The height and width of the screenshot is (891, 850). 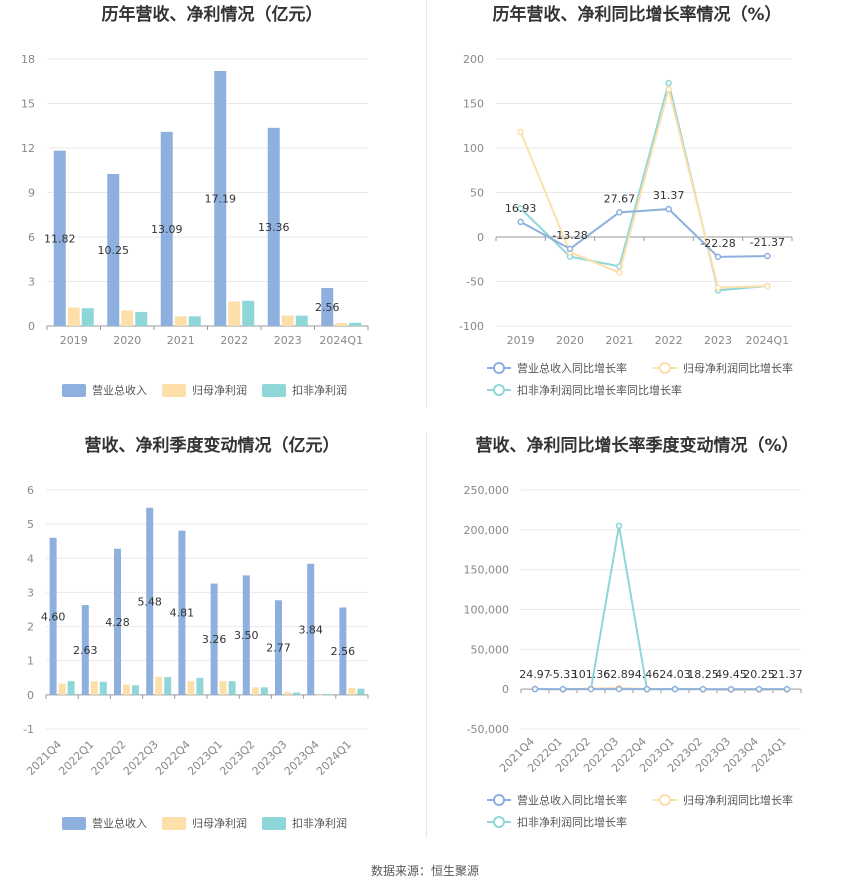 I want to click on revenue-data-label: 2.77, so click(x=278, y=648).